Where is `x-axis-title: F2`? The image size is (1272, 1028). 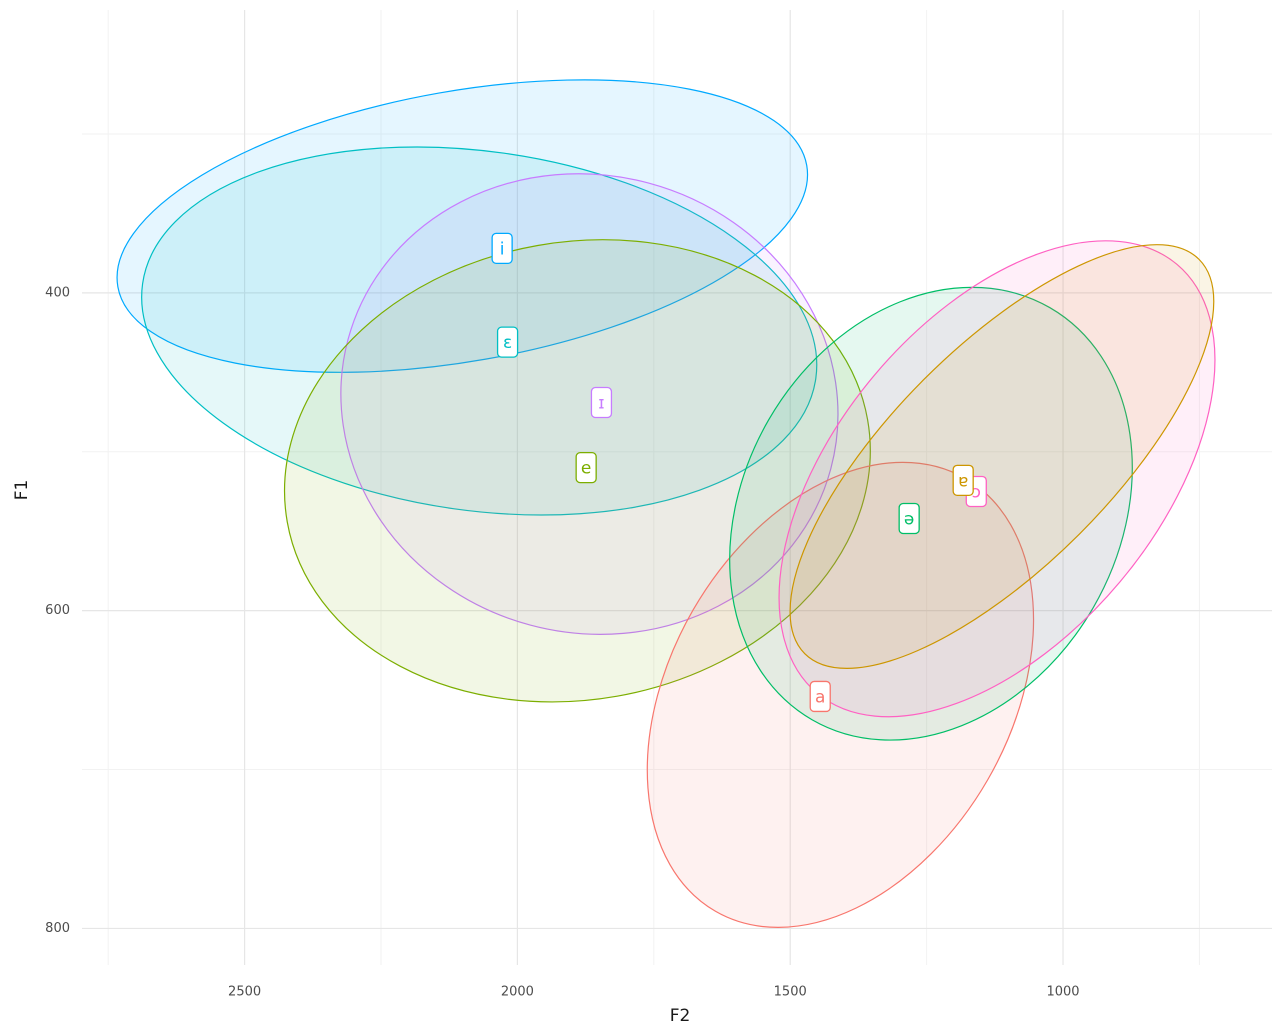
x-axis-title: F2 is located at coordinates (680, 1016).